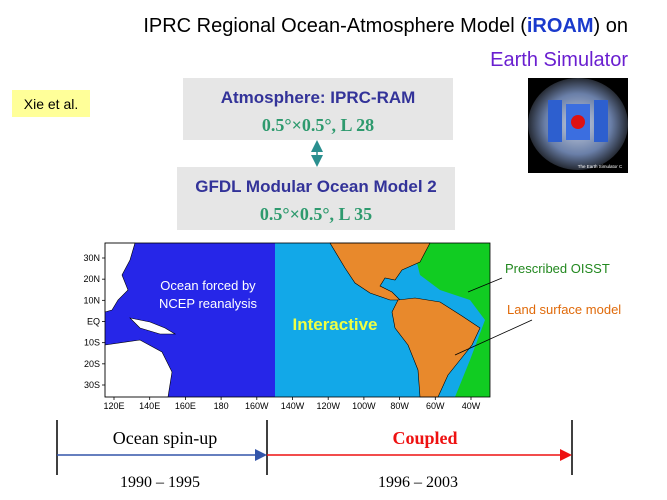 This screenshot has height=500, width=667. I want to click on map-text: Interactive, so click(334, 324).